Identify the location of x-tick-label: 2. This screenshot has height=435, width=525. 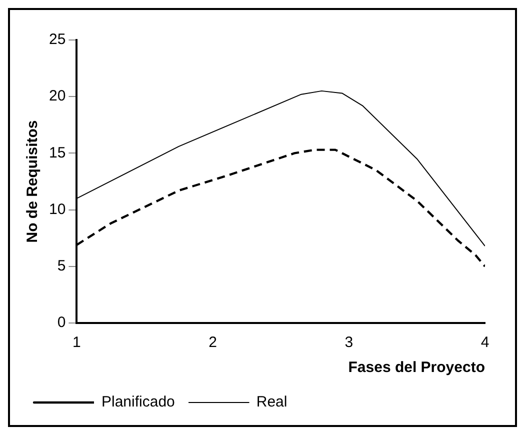
(212, 343).